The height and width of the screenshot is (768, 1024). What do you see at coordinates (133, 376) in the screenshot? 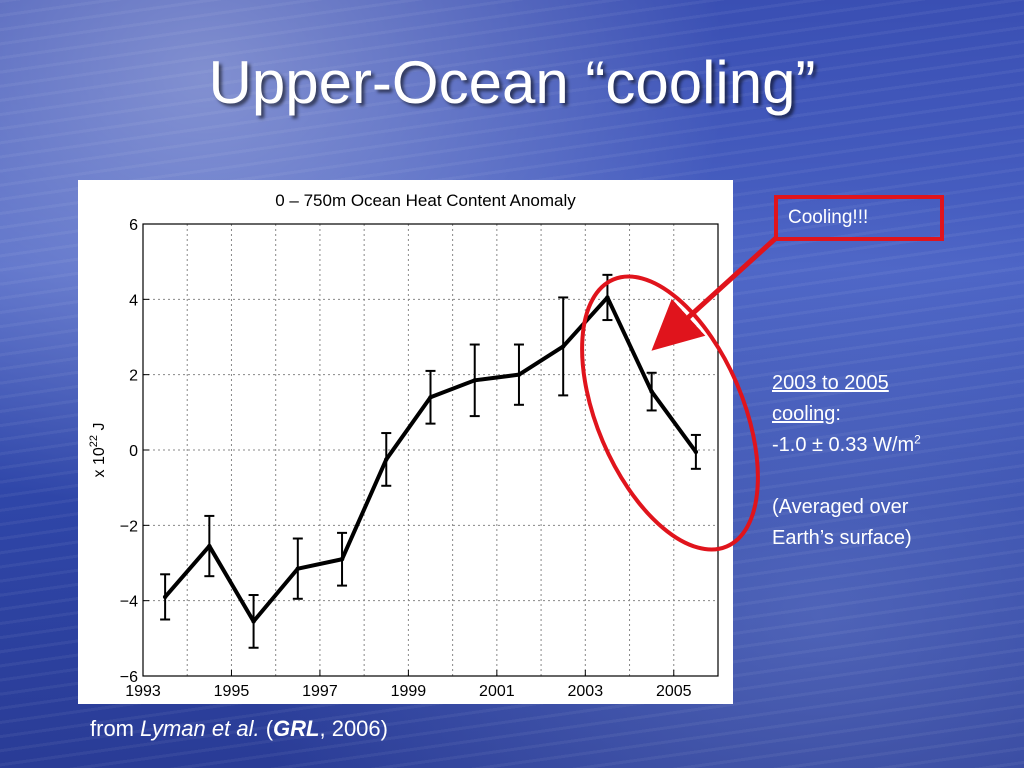
I see `y-tick-label: 2` at bounding box center [133, 376].